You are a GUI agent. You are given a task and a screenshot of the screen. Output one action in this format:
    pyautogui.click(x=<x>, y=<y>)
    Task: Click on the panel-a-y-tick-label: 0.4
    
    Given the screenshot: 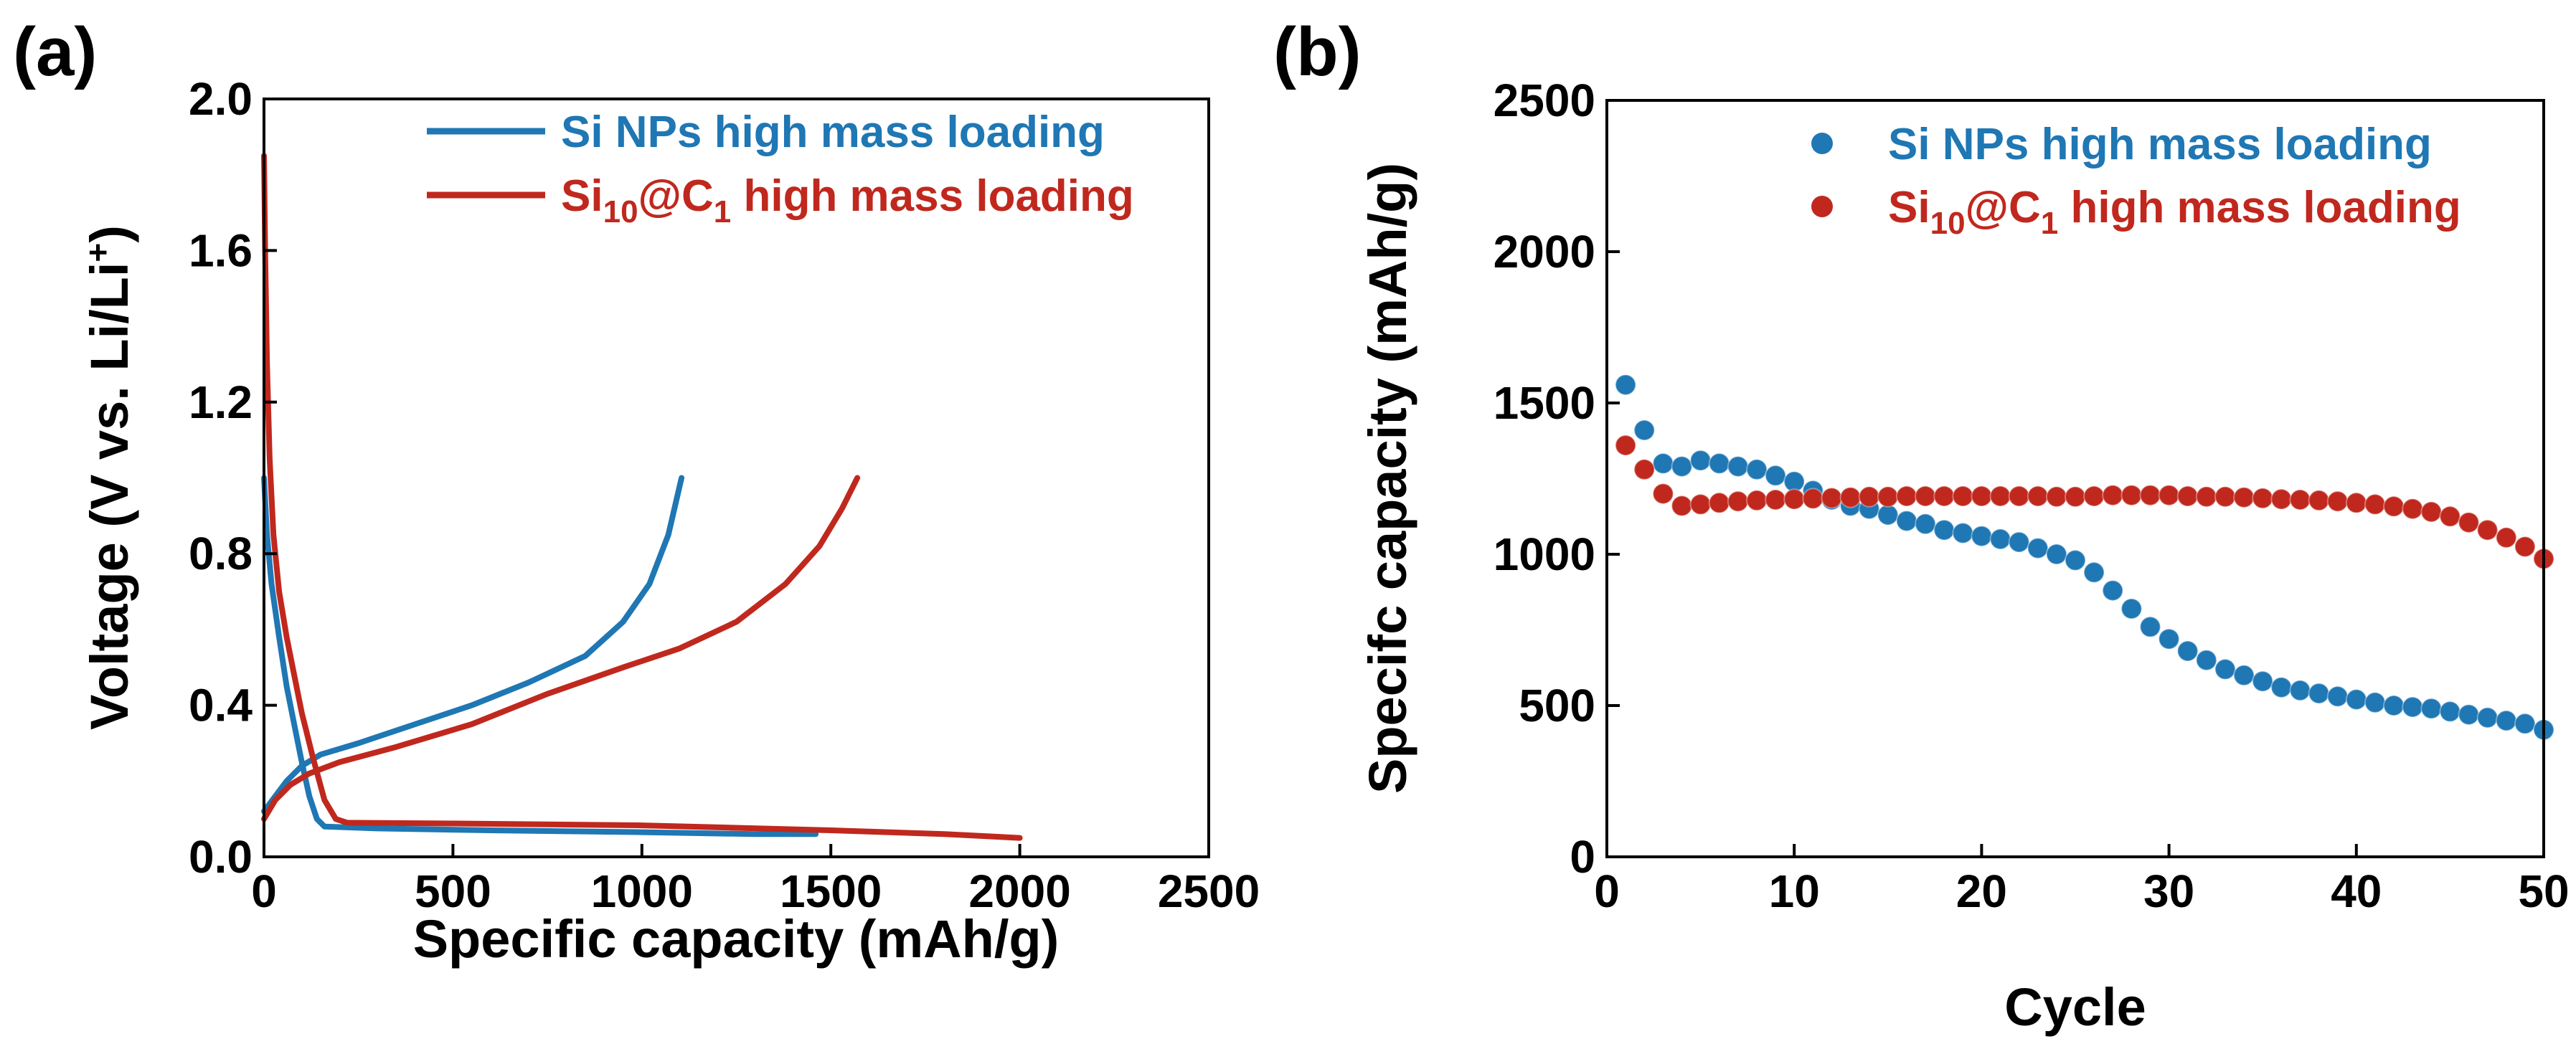 What is the action you would take?
    pyautogui.click(x=221, y=706)
    